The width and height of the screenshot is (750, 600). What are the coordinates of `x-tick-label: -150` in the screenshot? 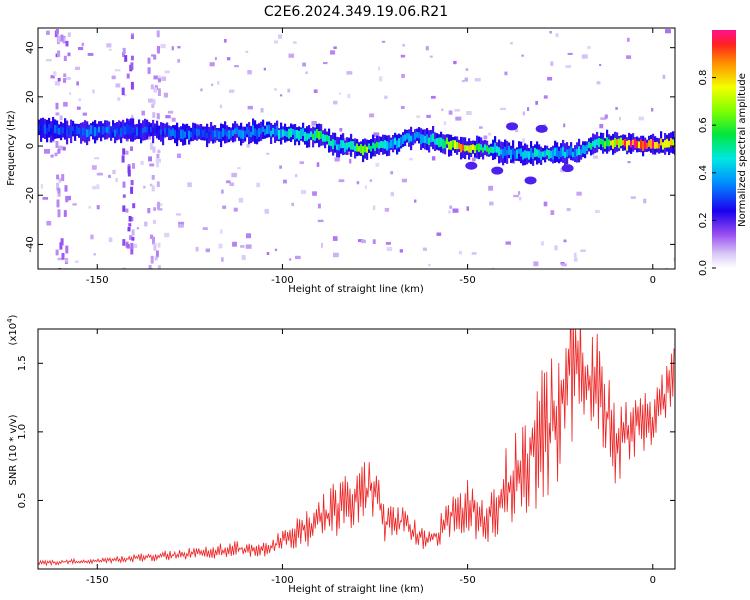 It's located at (97, 580).